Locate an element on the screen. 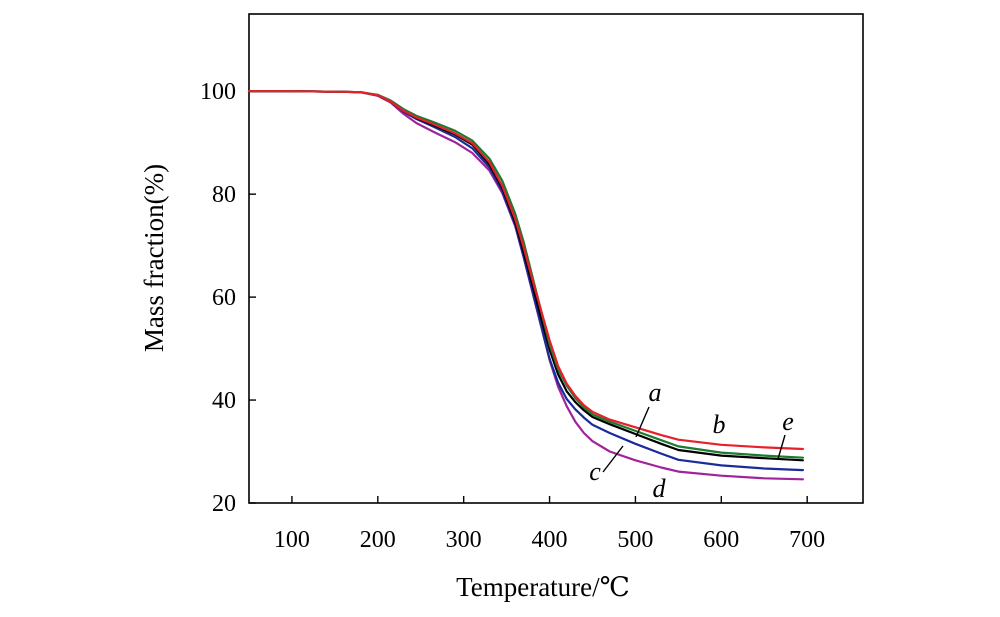 This screenshot has height=617, width=1000. y-tick-label: 100 is located at coordinates (218, 92).